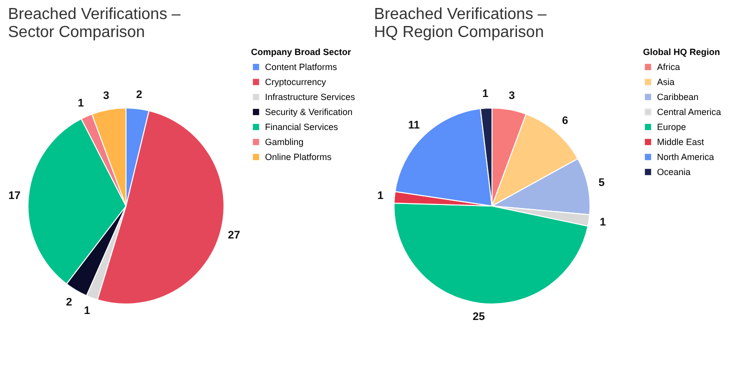  What do you see at coordinates (309, 112) in the screenshot?
I see `legend-label: Security & Verification` at bounding box center [309, 112].